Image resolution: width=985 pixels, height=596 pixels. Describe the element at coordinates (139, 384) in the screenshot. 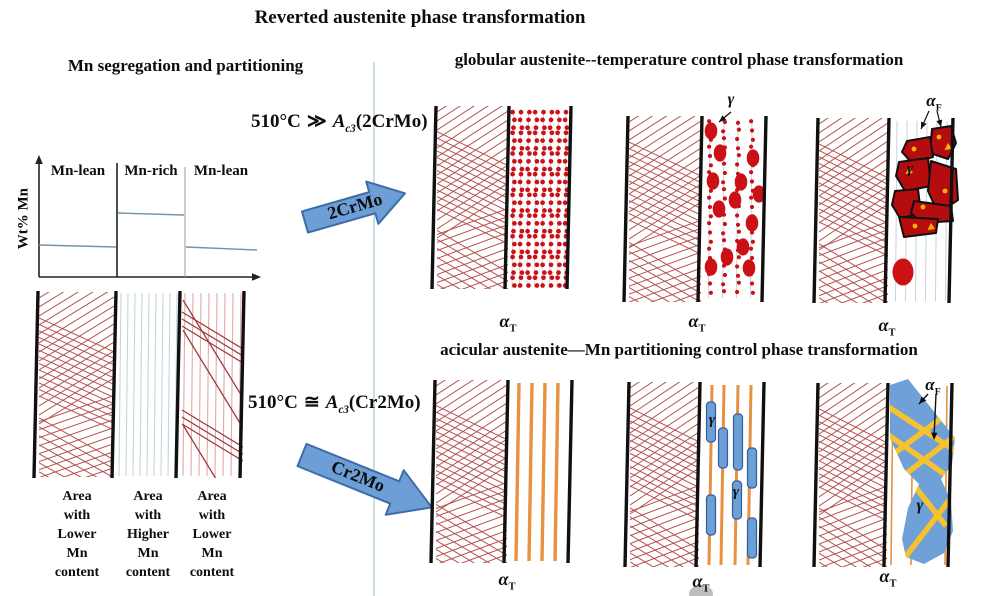

I see `segregation-diagram` at that location.